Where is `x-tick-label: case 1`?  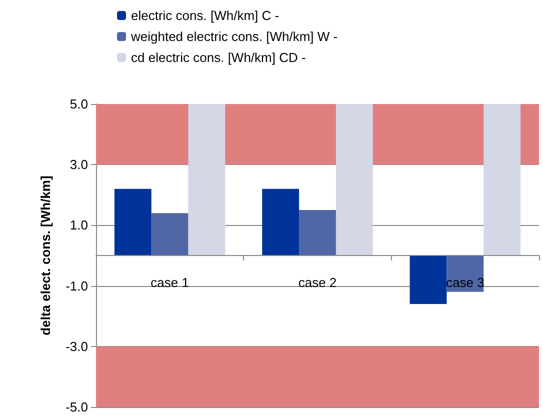 x-tick-label: case 1 is located at coordinates (169, 282).